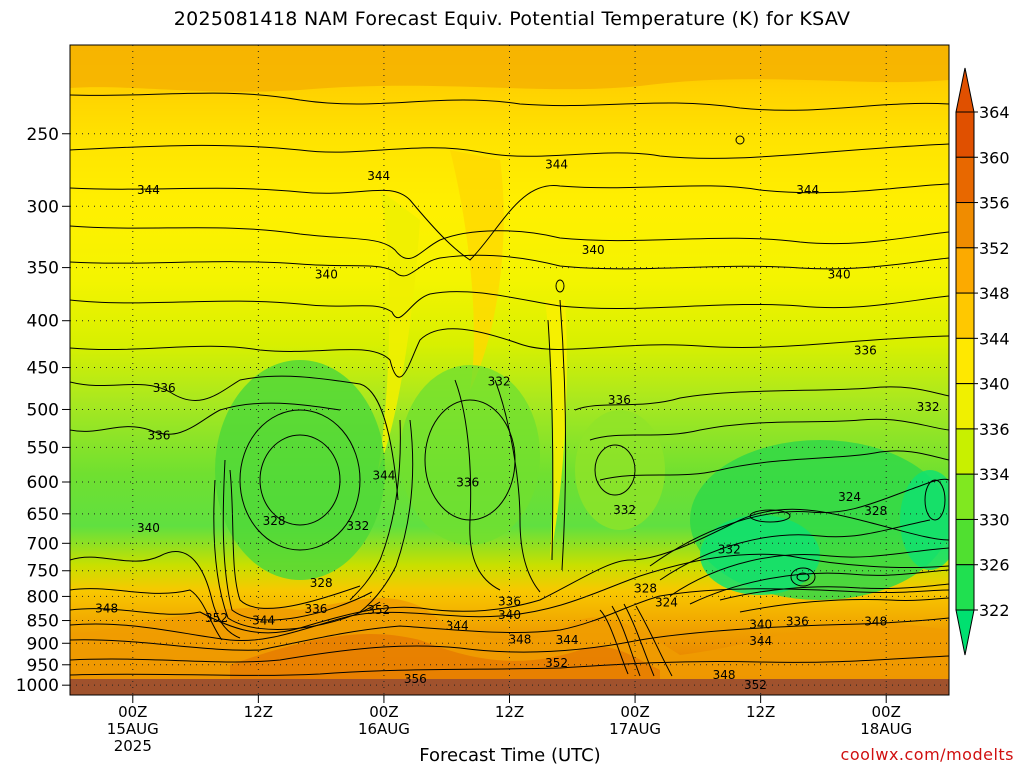 The width and height of the screenshot is (1024, 768). I want to click on colorbar-label: 334, so click(994, 474).